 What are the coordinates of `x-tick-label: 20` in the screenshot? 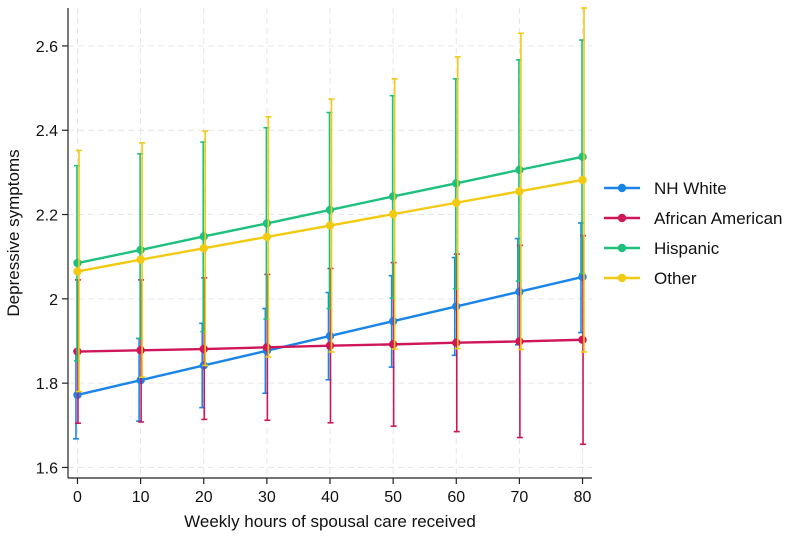 It's located at (204, 497).